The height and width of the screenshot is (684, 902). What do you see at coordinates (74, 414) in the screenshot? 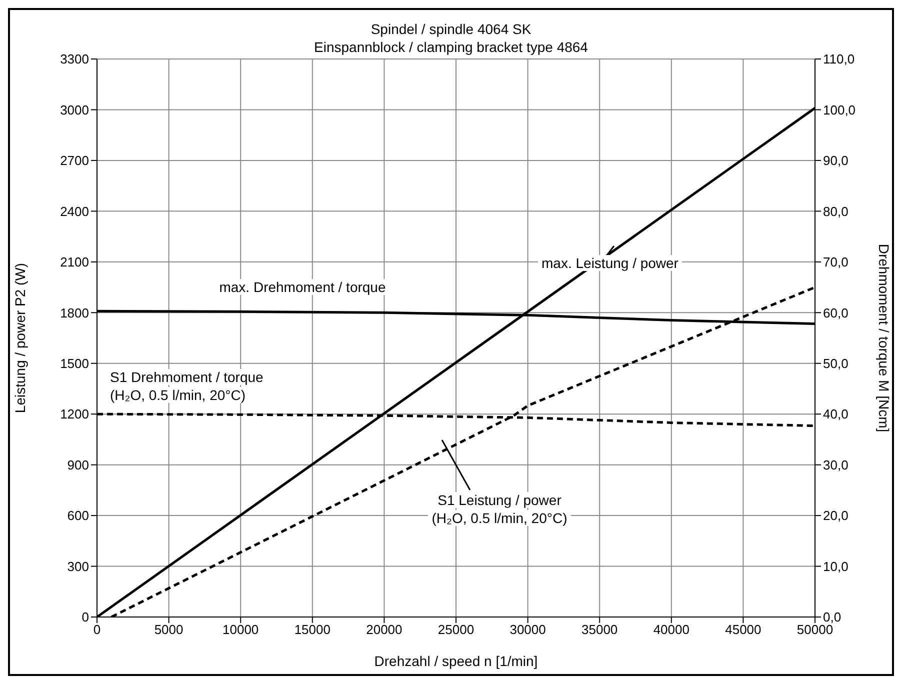
I see `y-tick-label: 1200` at bounding box center [74, 414].